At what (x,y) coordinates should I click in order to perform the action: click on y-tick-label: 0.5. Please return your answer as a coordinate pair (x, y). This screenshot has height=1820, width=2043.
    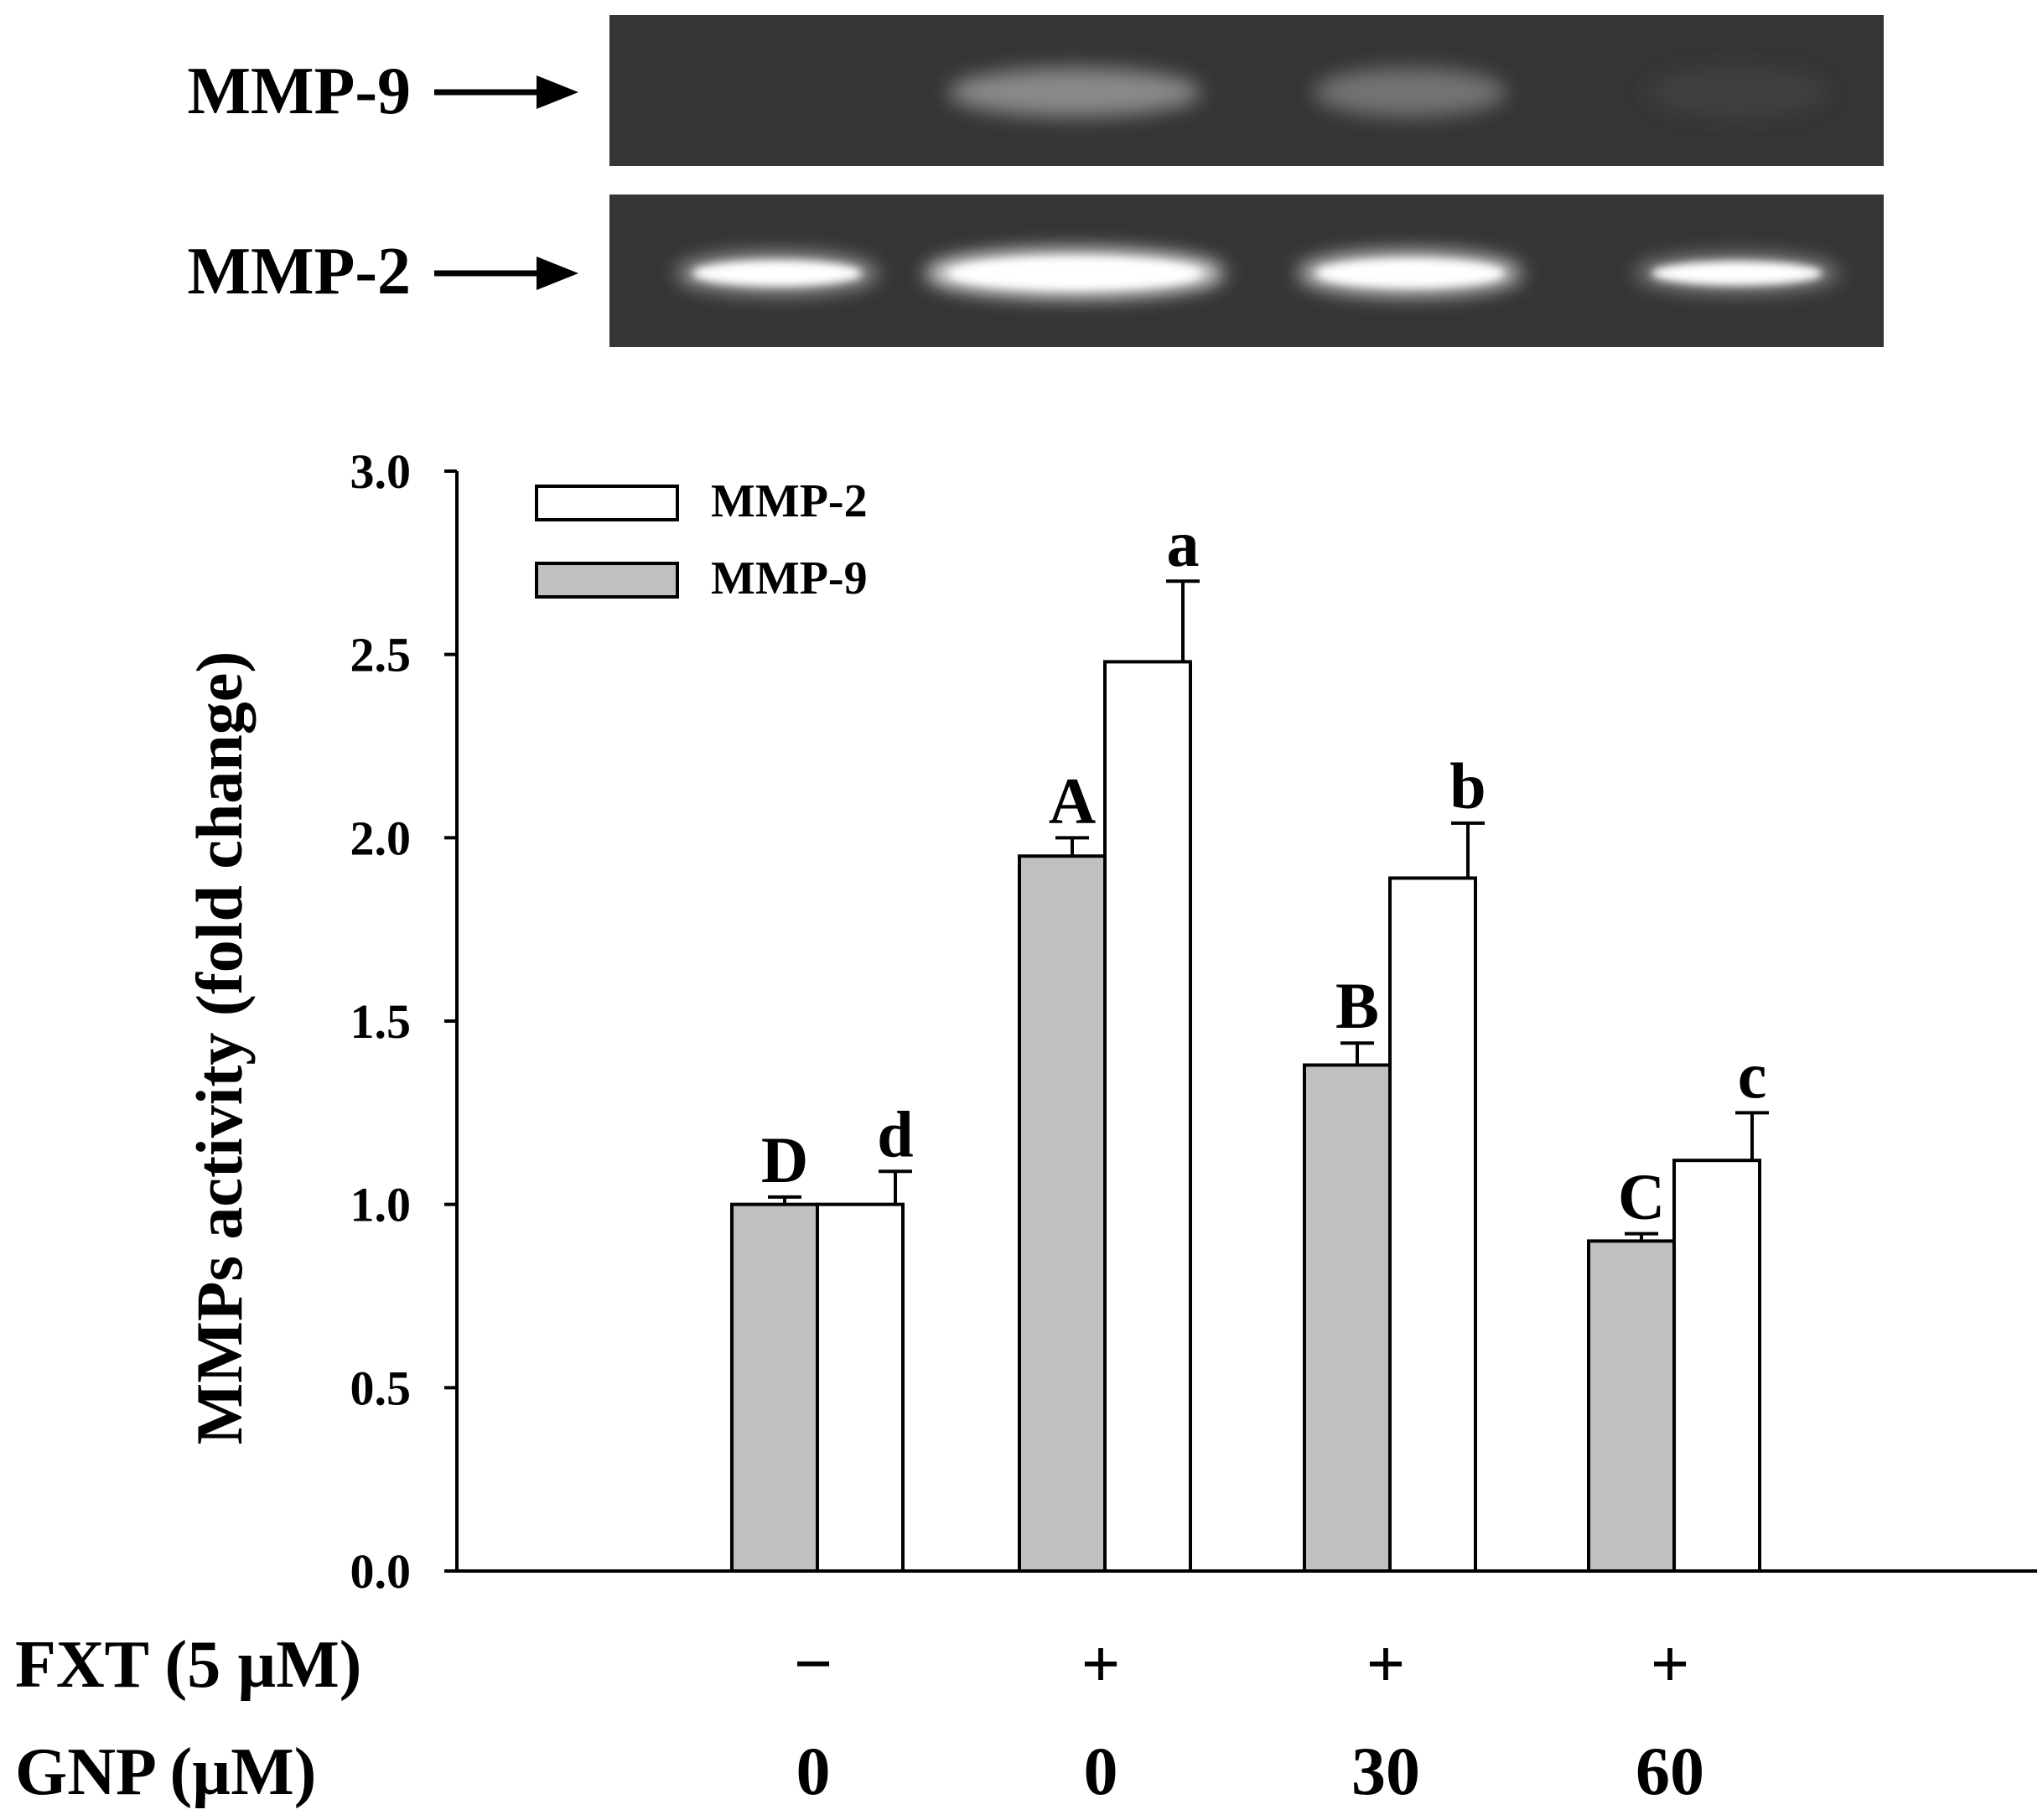
    Looking at the image, I should click on (381, 1388).